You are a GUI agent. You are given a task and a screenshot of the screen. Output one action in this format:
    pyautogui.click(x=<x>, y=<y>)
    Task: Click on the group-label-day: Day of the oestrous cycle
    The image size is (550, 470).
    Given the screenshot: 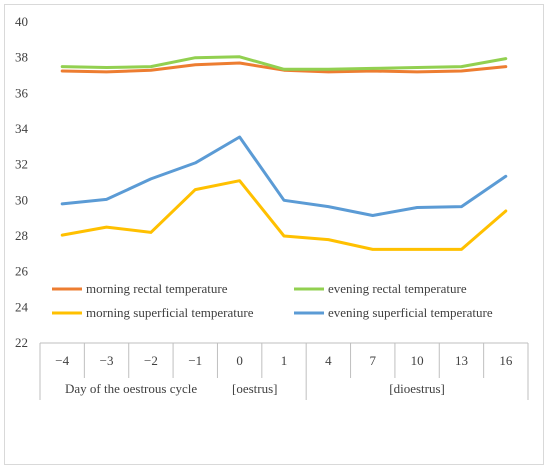 What is the action you would take?
    pyautogui.click(x=131, y=388)
    